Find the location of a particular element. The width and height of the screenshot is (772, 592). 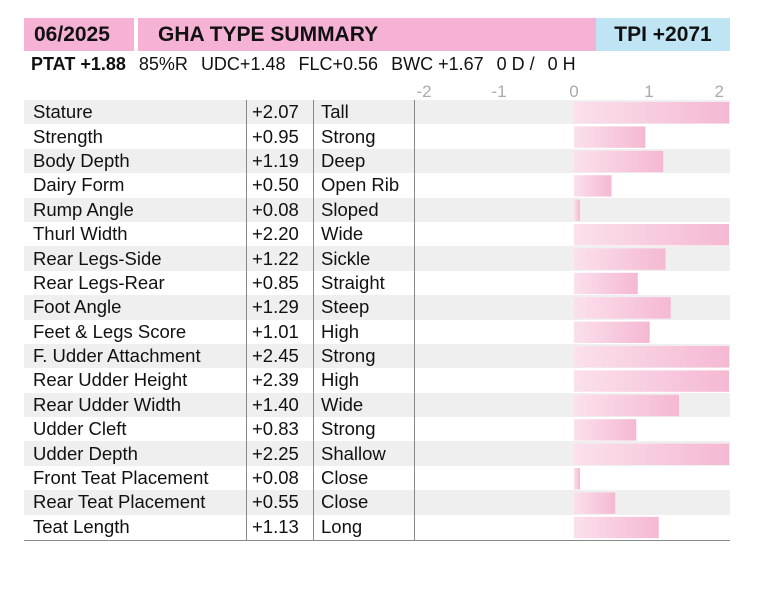

trait-name: Body Depth is located at coordinates (81, 160).